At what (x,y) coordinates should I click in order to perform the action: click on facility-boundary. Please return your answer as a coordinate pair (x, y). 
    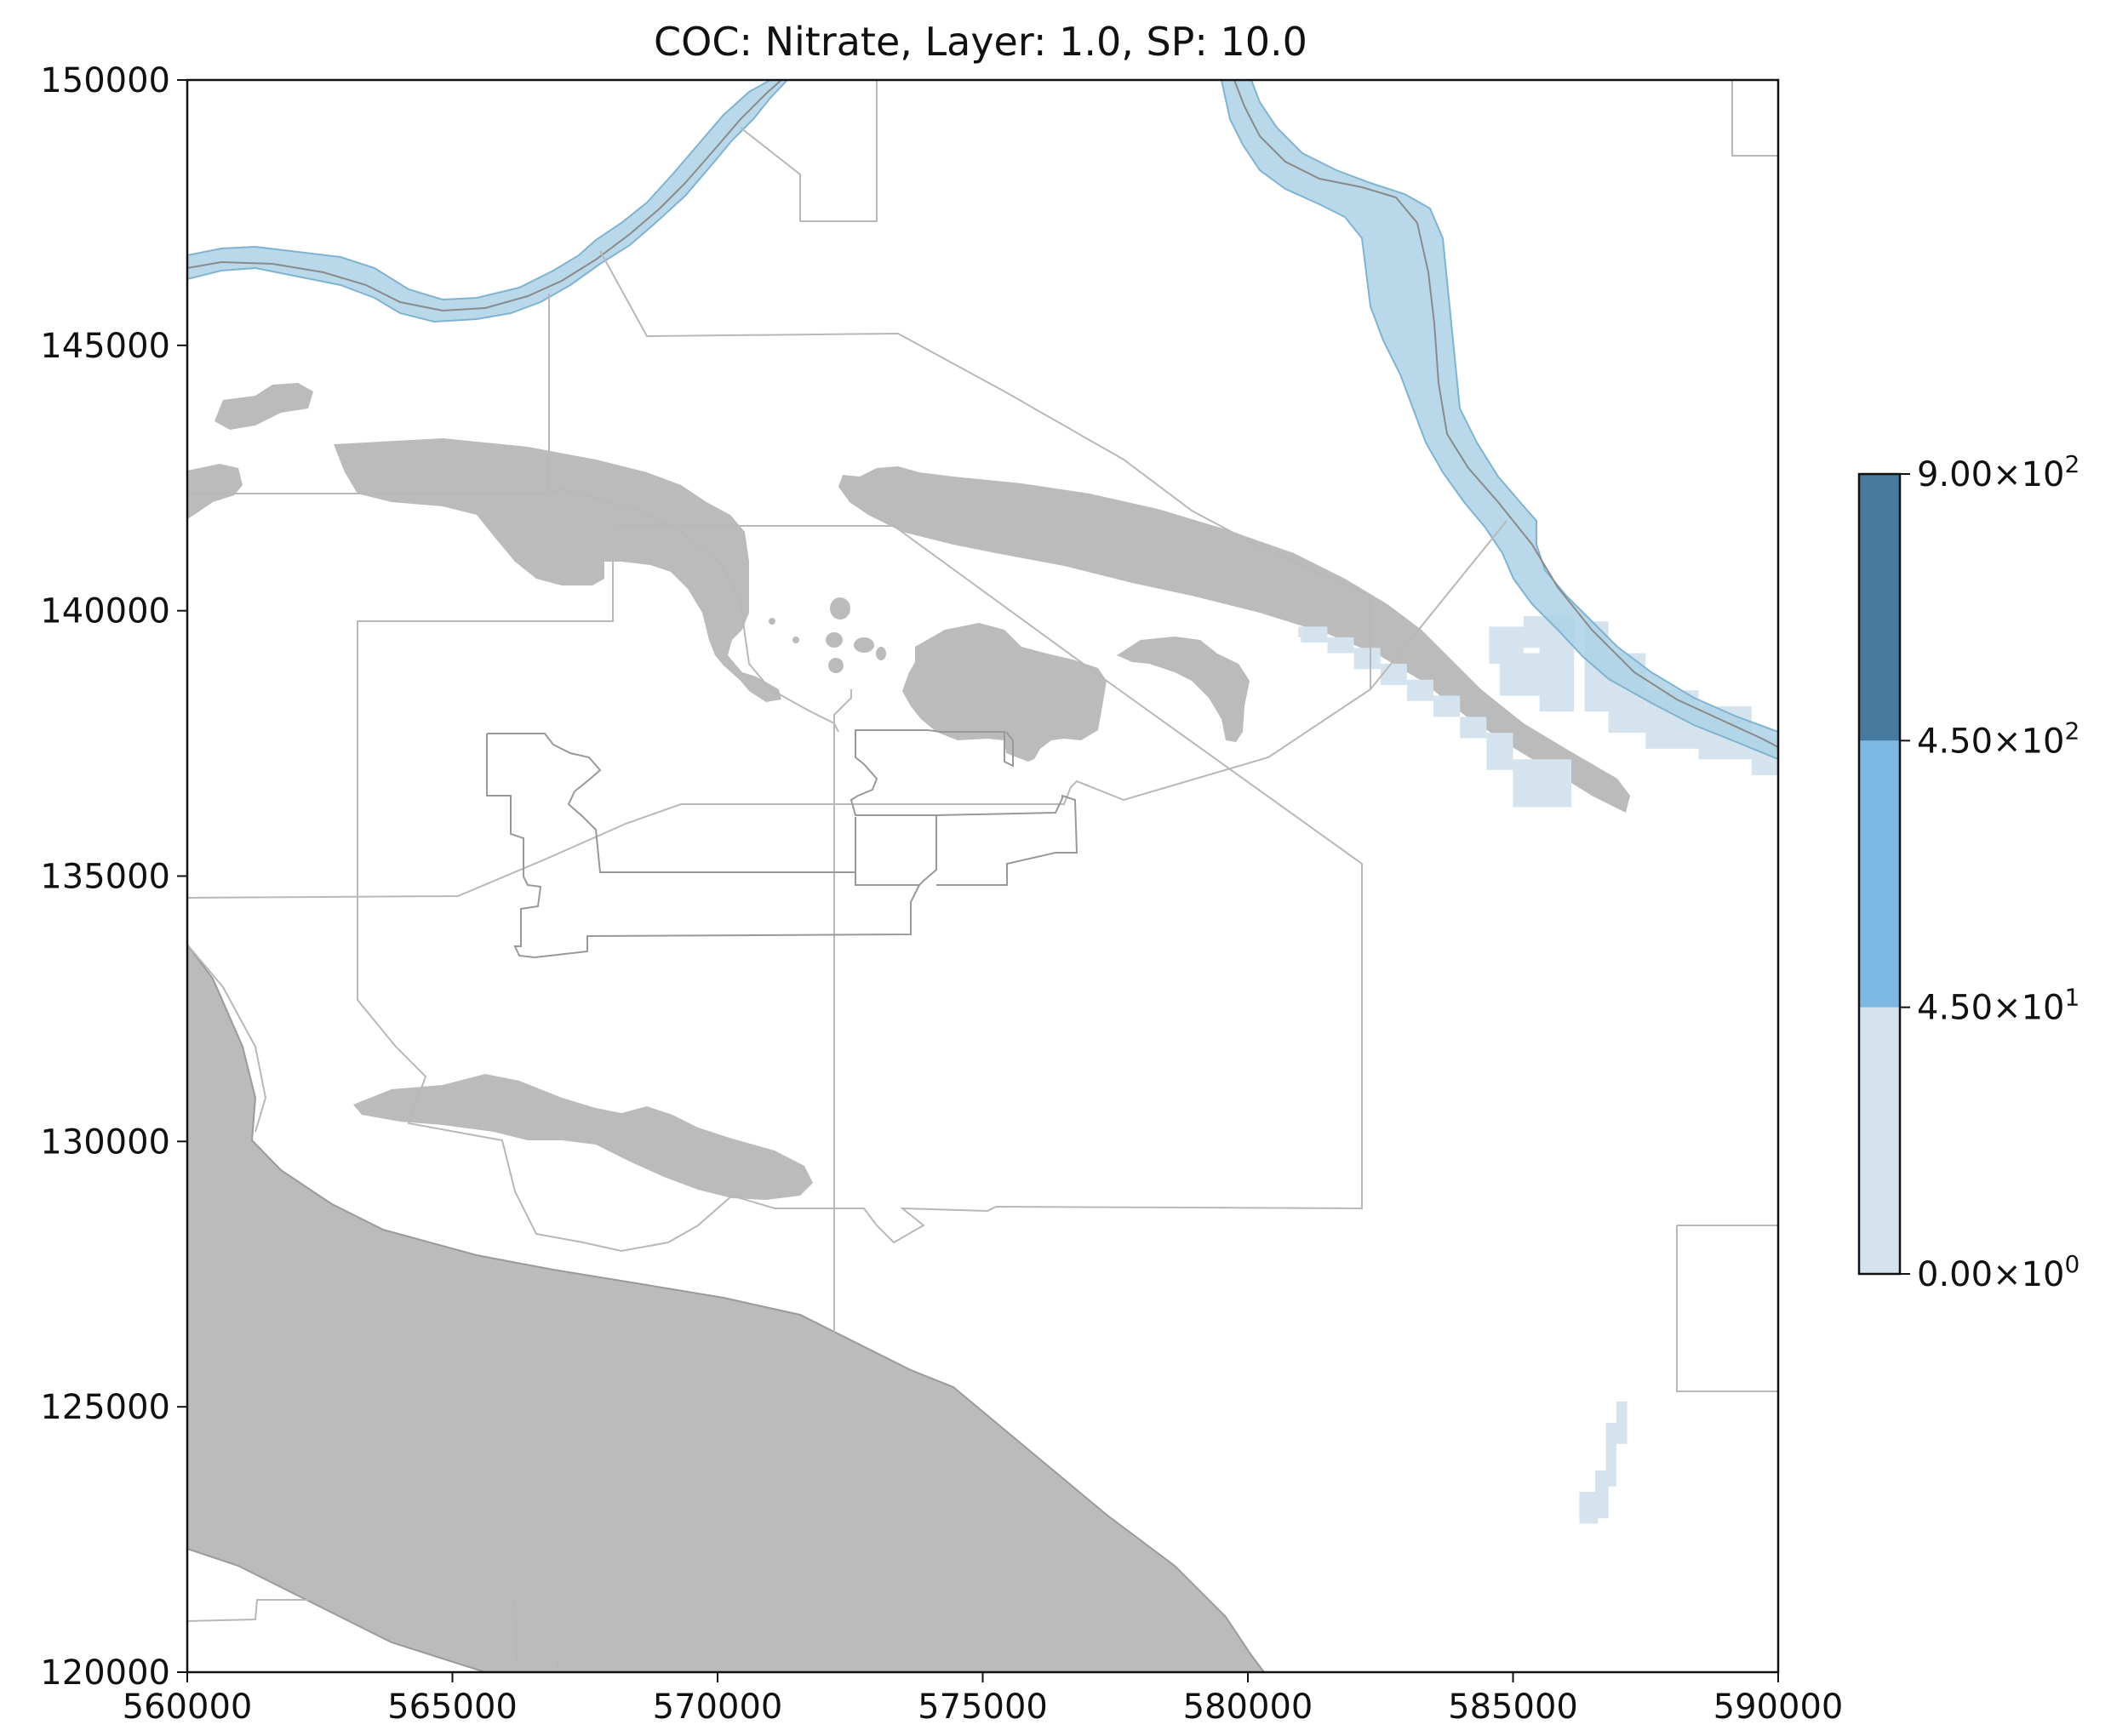
    Looking at the image, I should click on (782, 844).